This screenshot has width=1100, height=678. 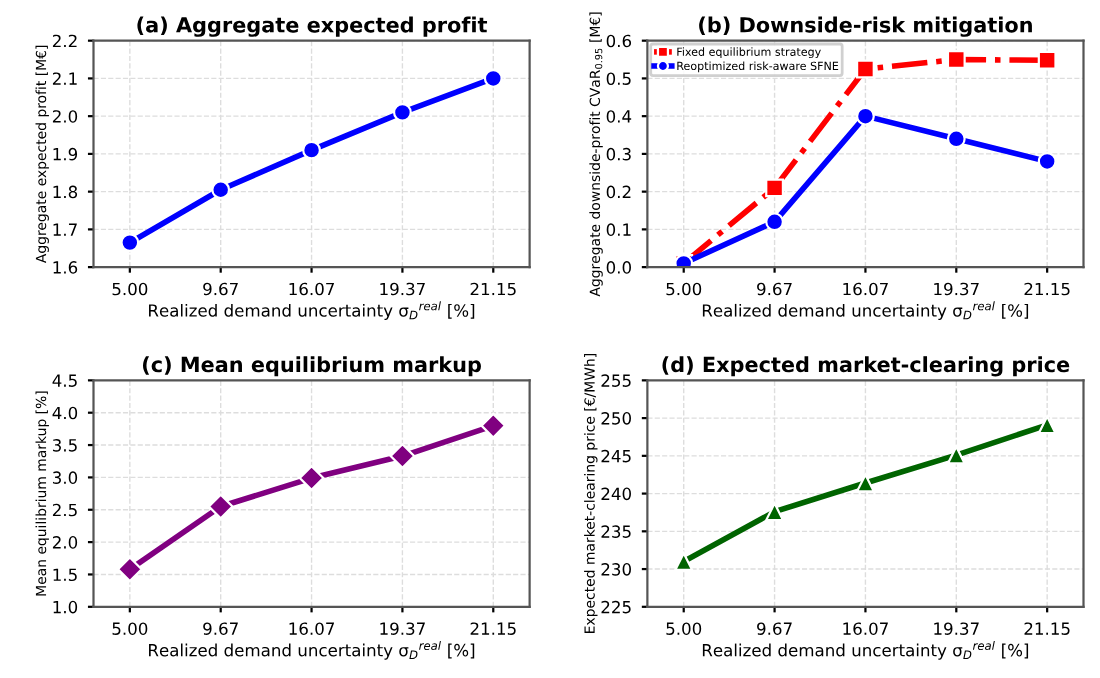 What do you see at coordinates (618, 154) in the screenshot?
I see `y-tick-label: 0.3` at bounding box center [618, 154].